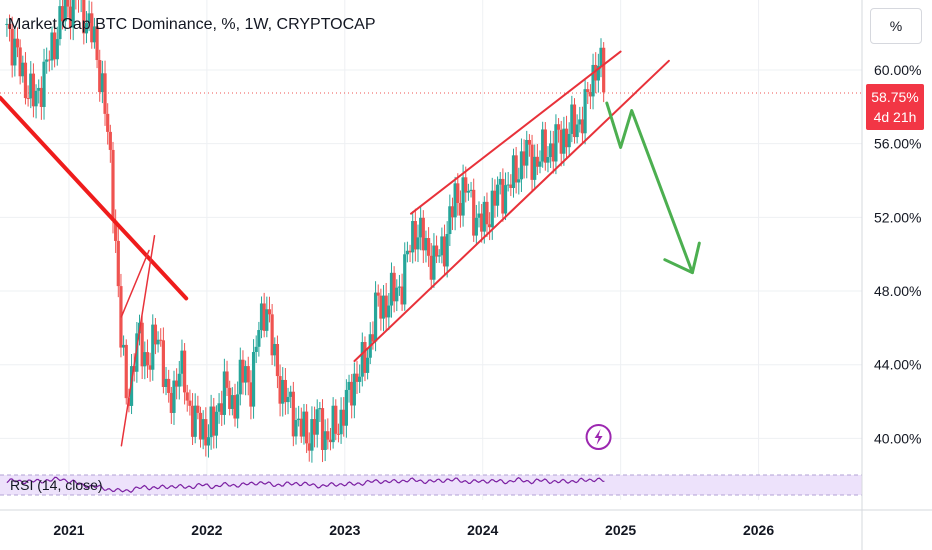 Image resolution: width=932 pixels, height=550 pixels. I want to click on downtrend-line, so click(94, 198).